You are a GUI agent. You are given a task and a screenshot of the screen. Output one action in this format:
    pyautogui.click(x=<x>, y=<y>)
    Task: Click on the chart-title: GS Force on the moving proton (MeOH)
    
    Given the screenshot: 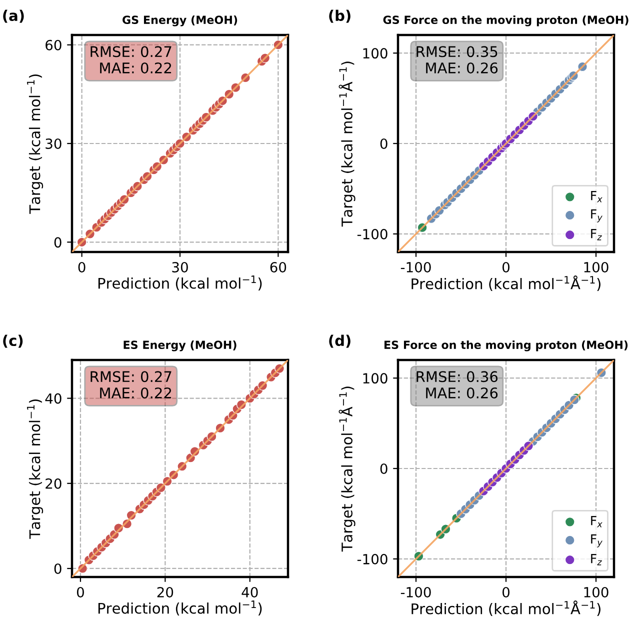 What is the action you would take?
    pyautogui.click(x=505, y=20)
    